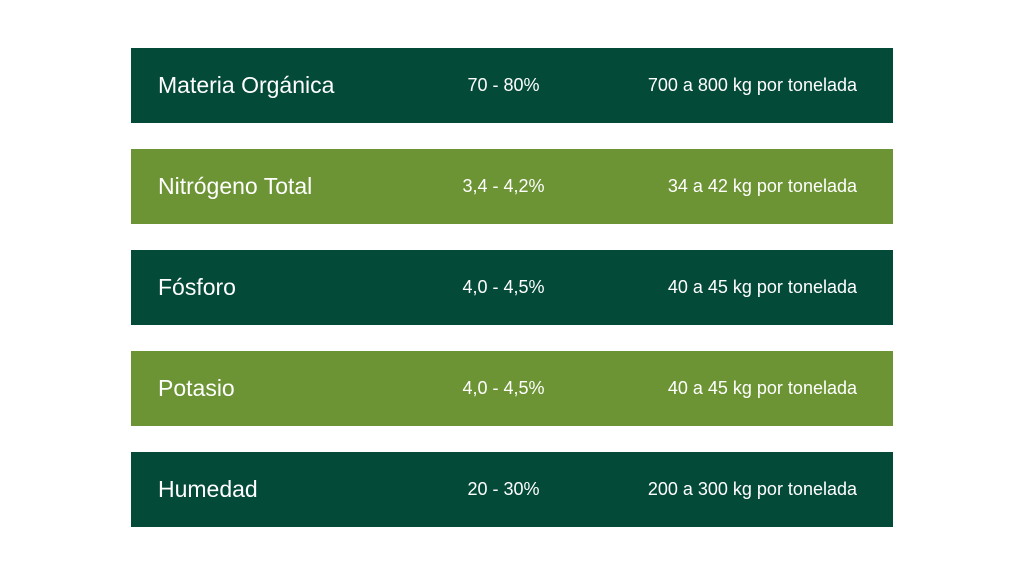 Image resolution: width=1024 pixels, height=576 pixels. I want to click on table-row: Fósforo 4,0 - 4,5% 40 a 45 kg por tonelada, so click(512, 287).